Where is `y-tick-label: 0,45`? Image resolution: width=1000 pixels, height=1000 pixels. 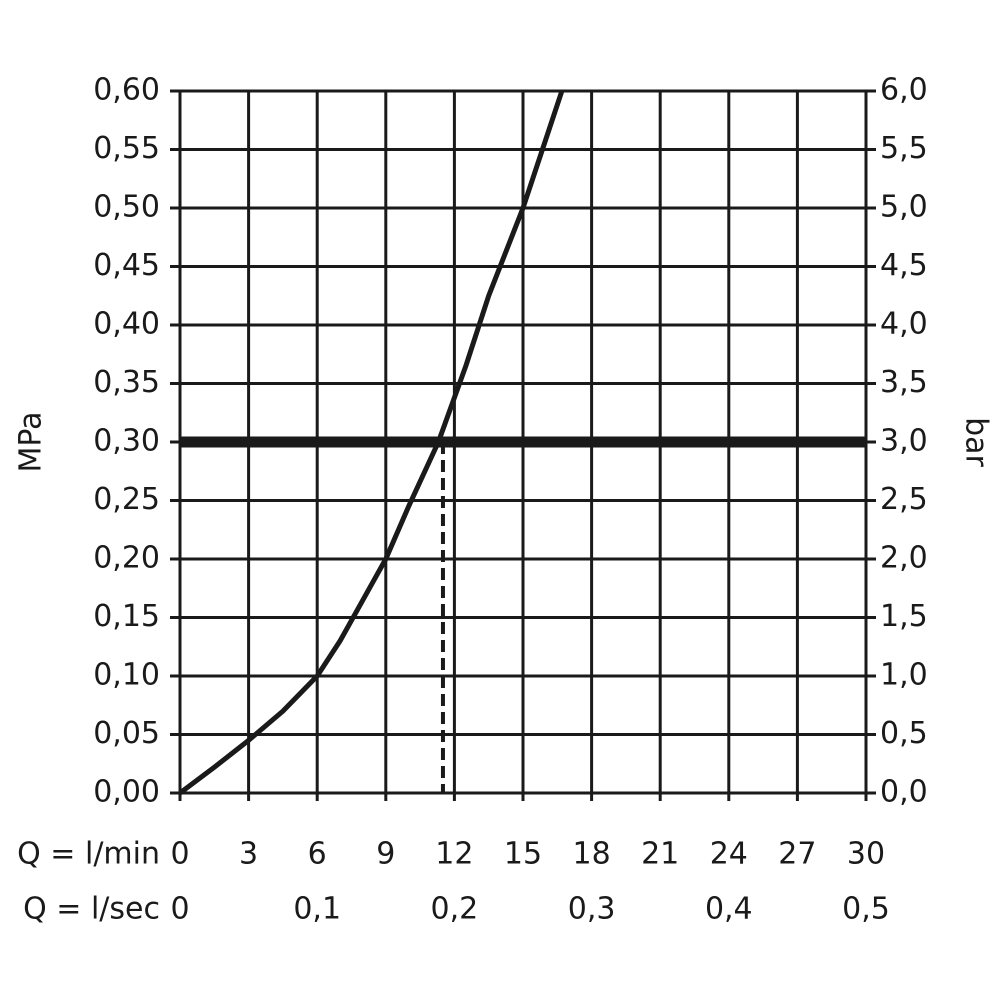
y-tick-label: 0,45 is located at coordinates (126, 265).